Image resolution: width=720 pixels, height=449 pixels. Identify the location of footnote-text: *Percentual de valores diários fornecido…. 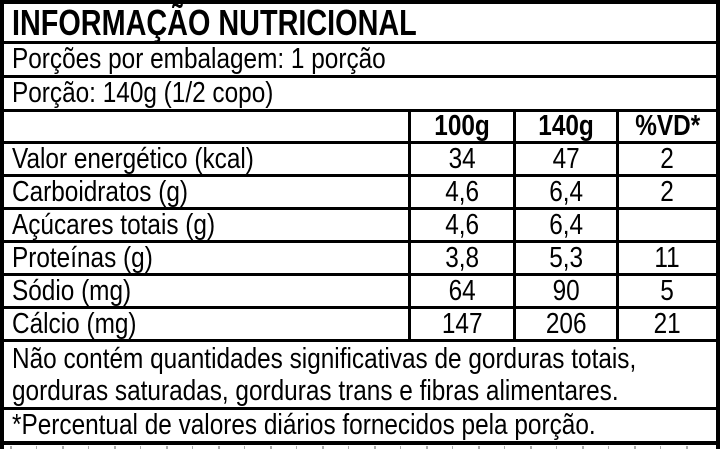
(304, 425).